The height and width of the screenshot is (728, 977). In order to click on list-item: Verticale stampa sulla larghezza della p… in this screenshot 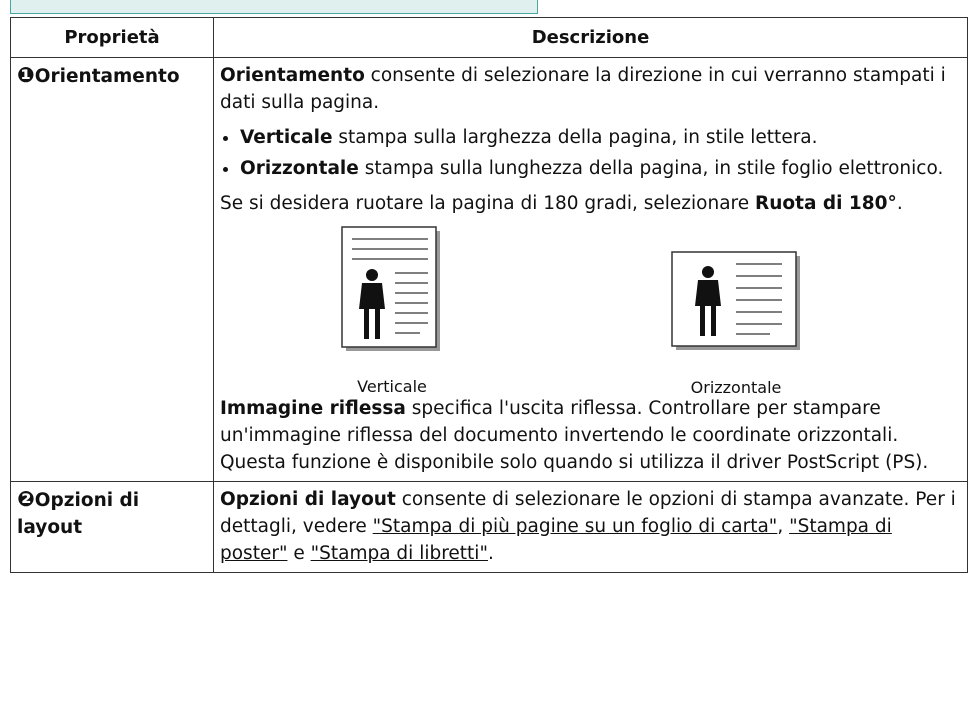, I will do `click(600, 137)`.